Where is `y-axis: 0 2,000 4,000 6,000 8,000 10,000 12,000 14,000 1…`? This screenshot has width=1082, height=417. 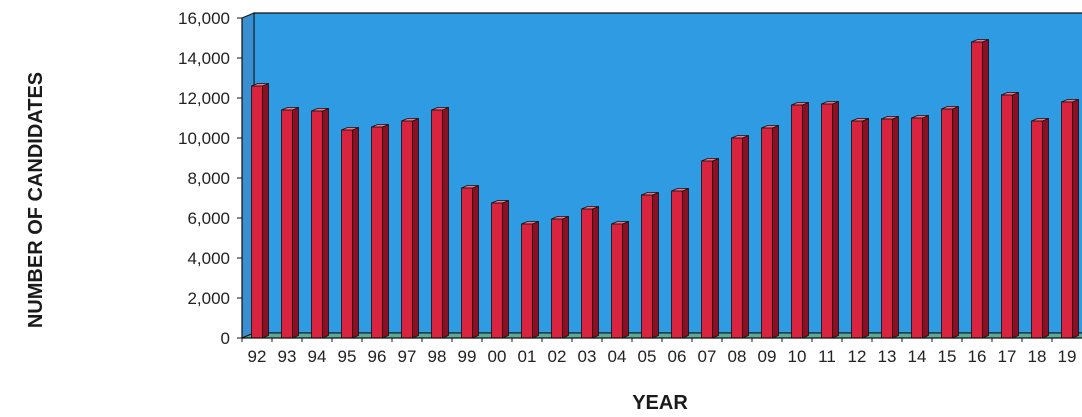 y-axis: 0 2,000 4,000 6,000 8,000 10,000 12,000 14,000 1… is located at coordinates (210, 178).